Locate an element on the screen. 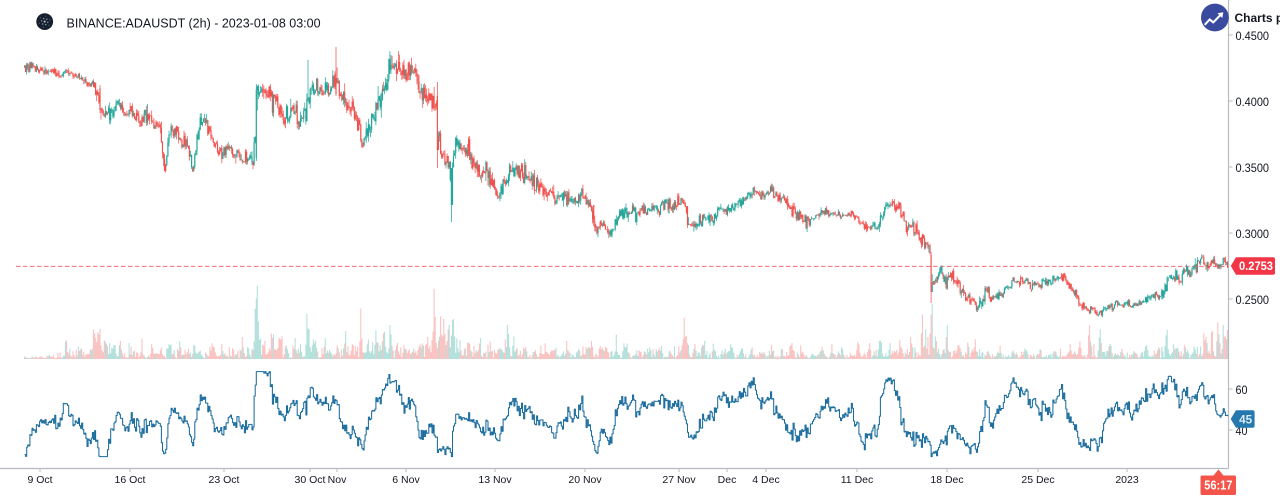 This screenshot has height=504, width=1280. svg-text: 0.2753 is located at coordinates (1256, 267).